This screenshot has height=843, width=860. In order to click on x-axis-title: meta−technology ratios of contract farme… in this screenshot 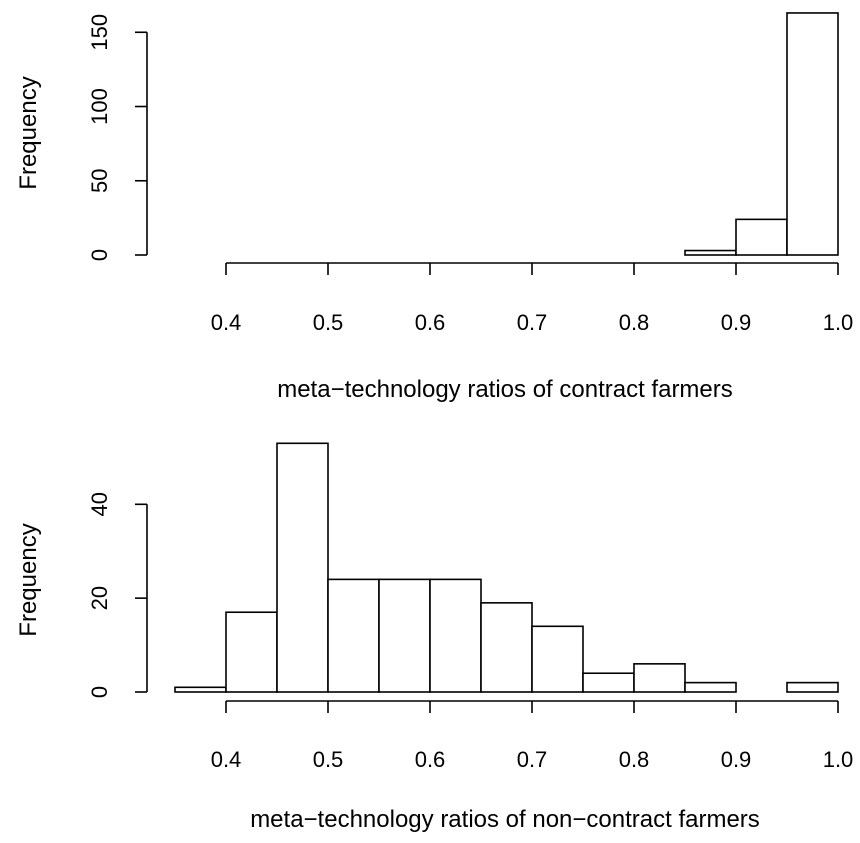, I will do `click(505, 389)`.